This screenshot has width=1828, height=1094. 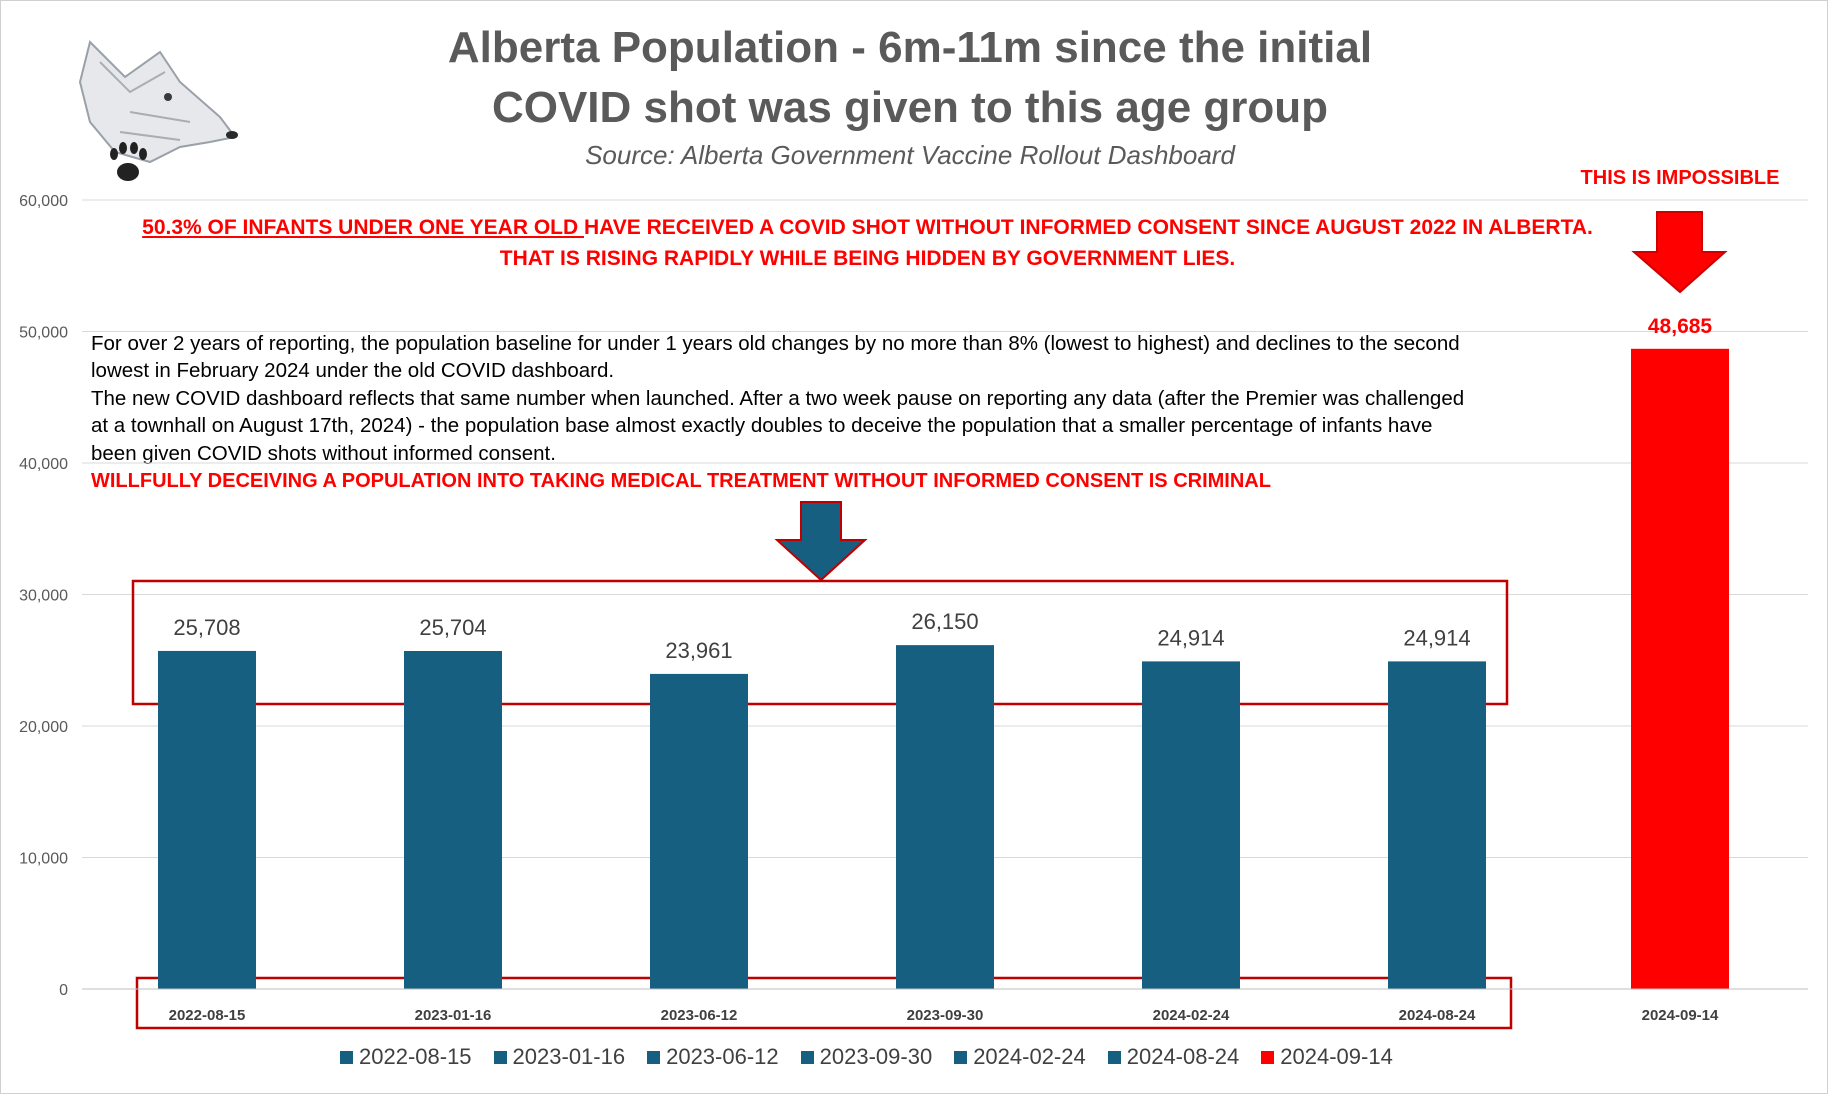 I want to click on chart-title-line-2: COVID shot was given to this age group, so click(x=910, y=107).